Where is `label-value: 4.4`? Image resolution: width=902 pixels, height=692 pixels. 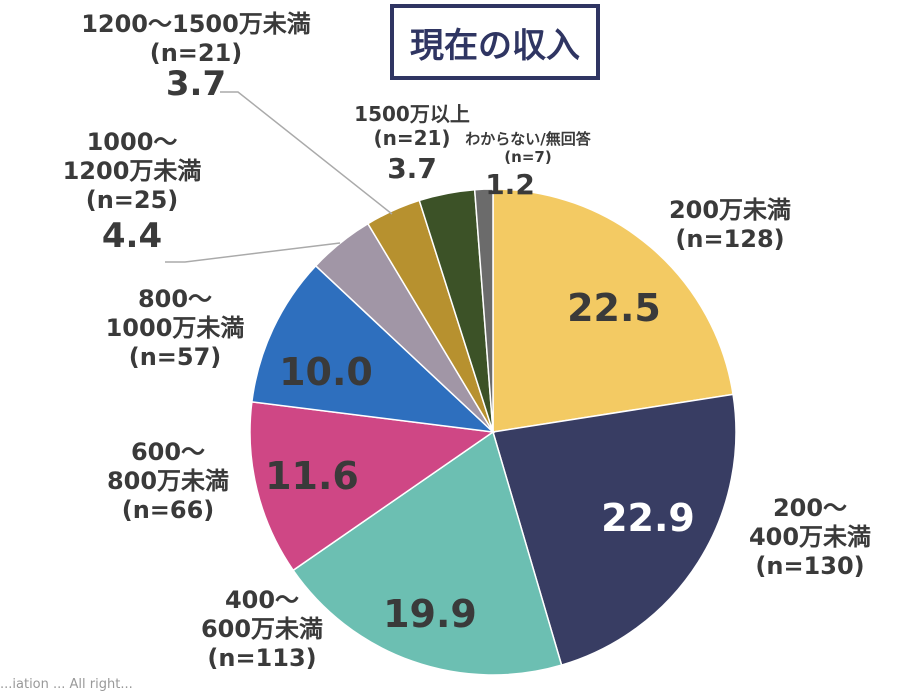
label-value: 4.4 is located at coordinates (132, 236).